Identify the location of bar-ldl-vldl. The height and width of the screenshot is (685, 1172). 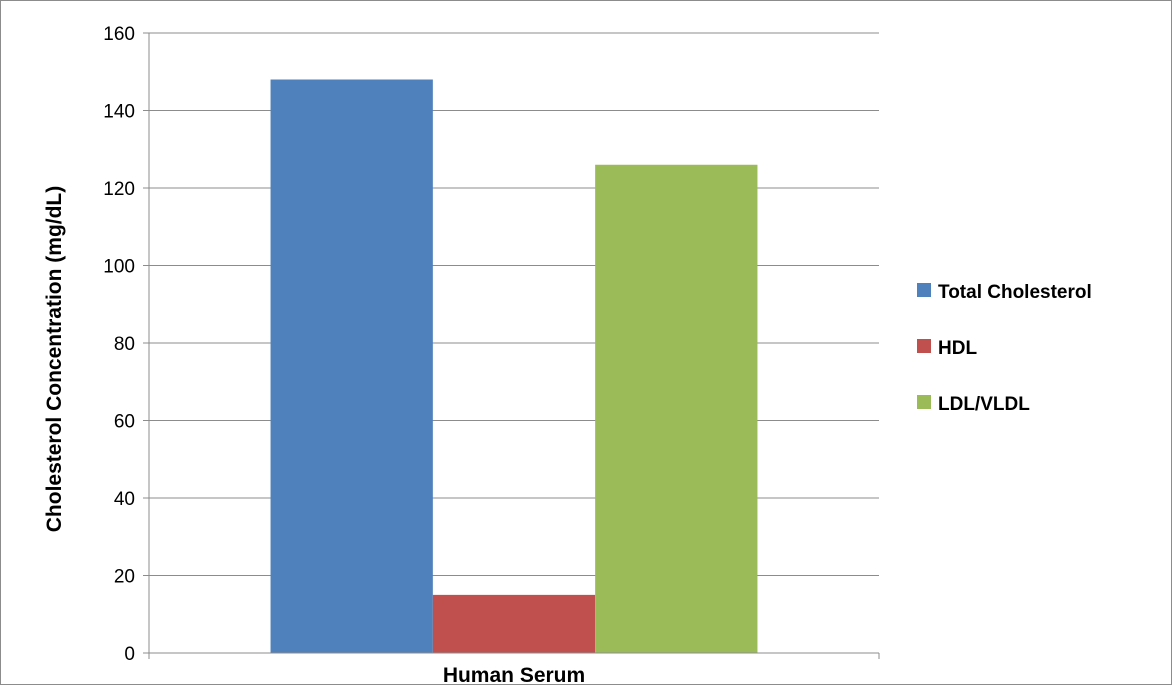
(676, 408).